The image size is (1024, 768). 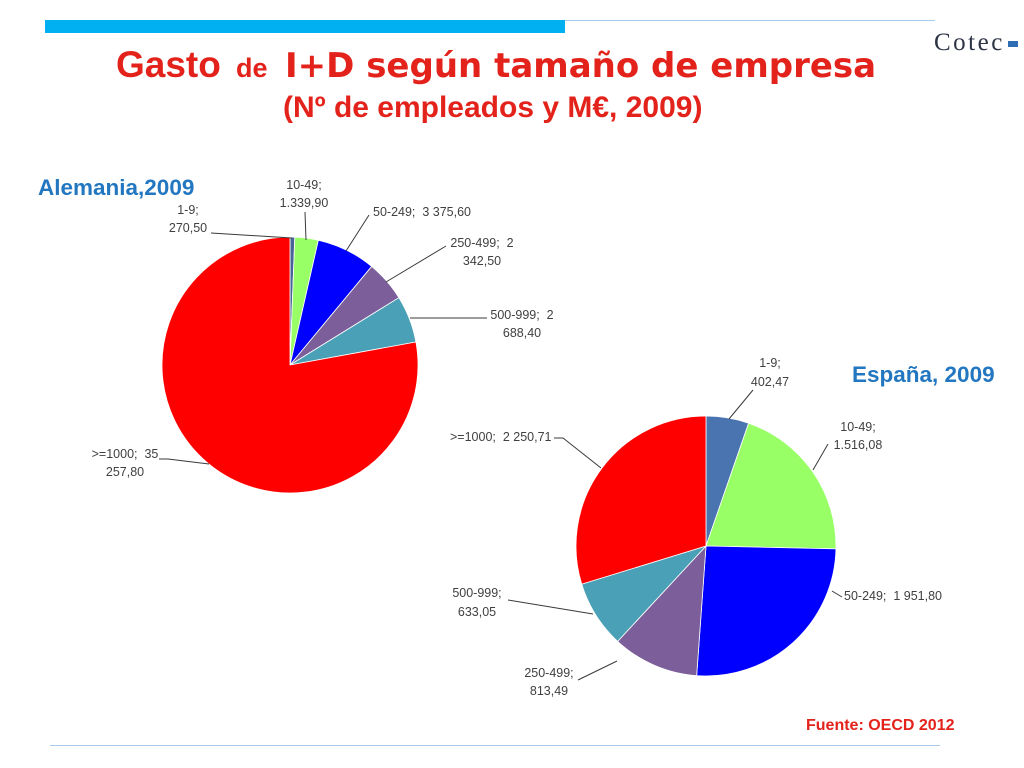 I want to click on espana-leader-lines, so click(x=675, y=535).